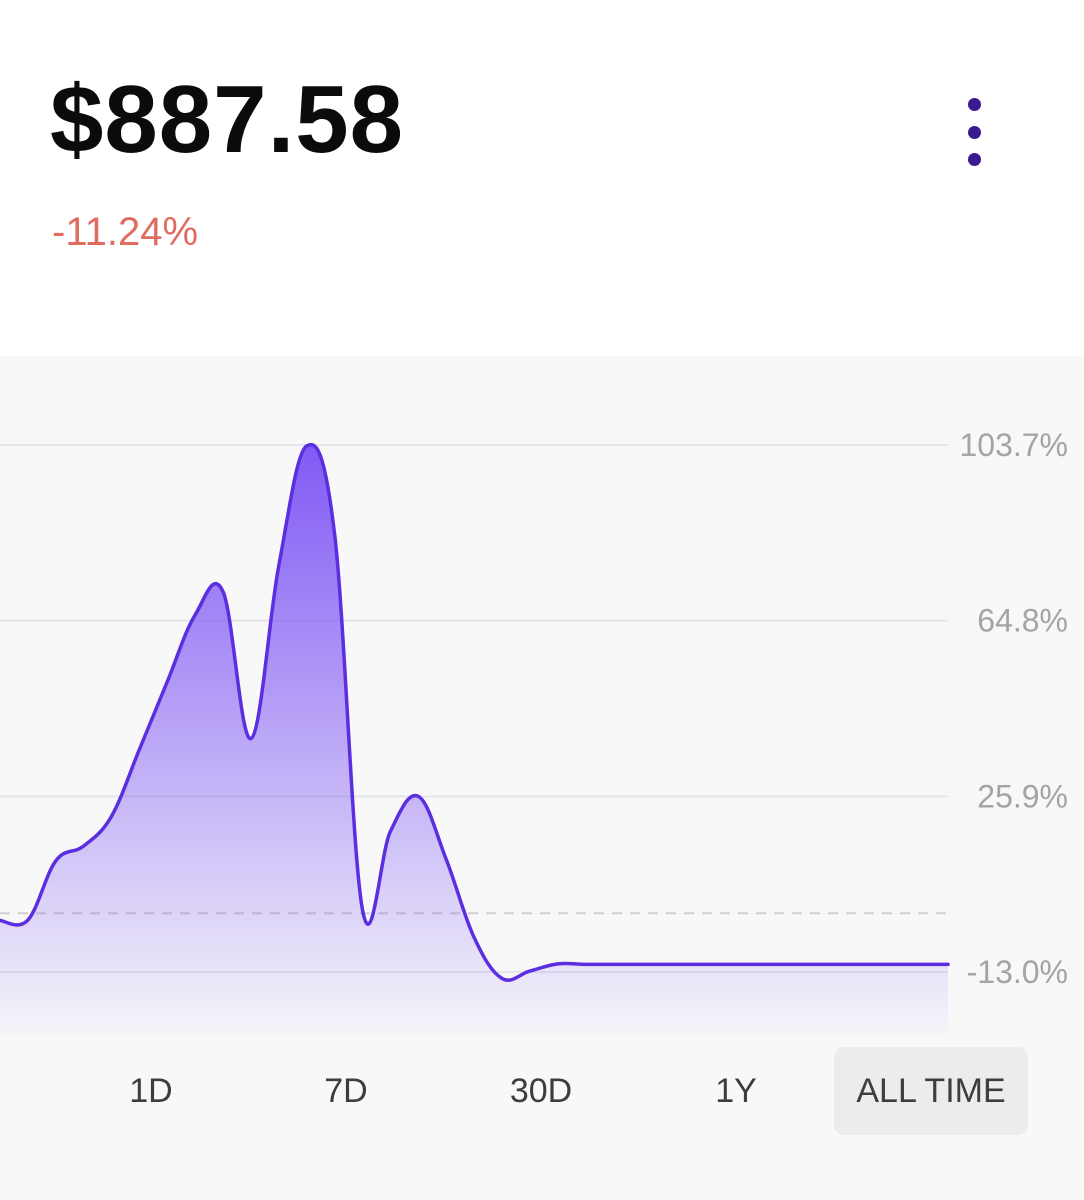 This screenshot has height=1200, width=1084. I want to click on percent-change: -11.24%, so click(125, 232).